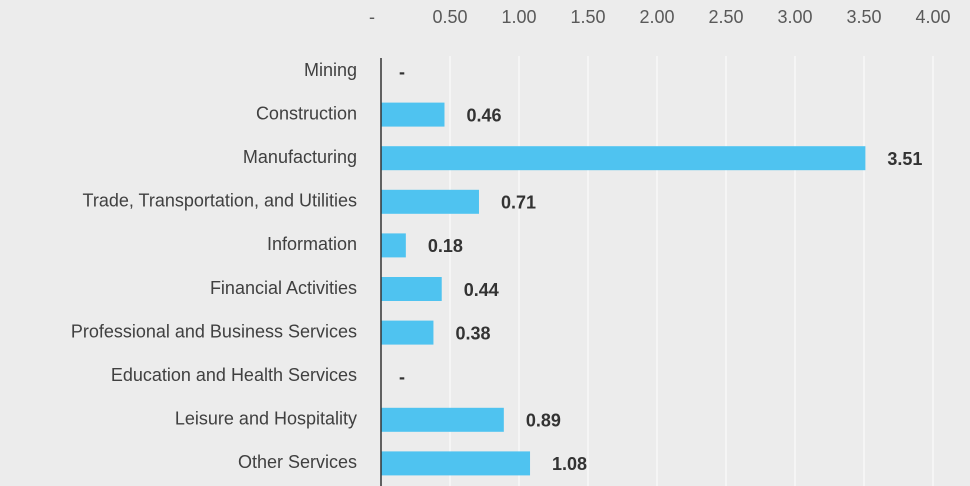  I want to click on y-tick-label: Education and Health Services, so click(234, 375).